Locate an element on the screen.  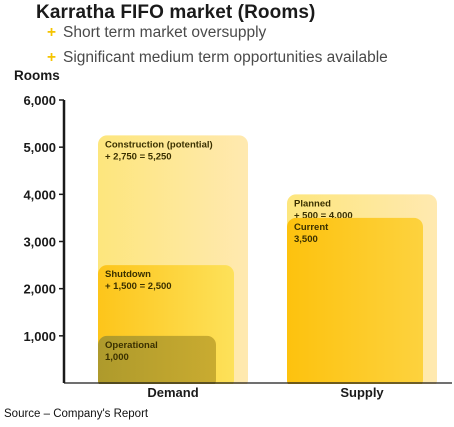
segment-label: Construction (potential) is located at coordinates (159, 144).